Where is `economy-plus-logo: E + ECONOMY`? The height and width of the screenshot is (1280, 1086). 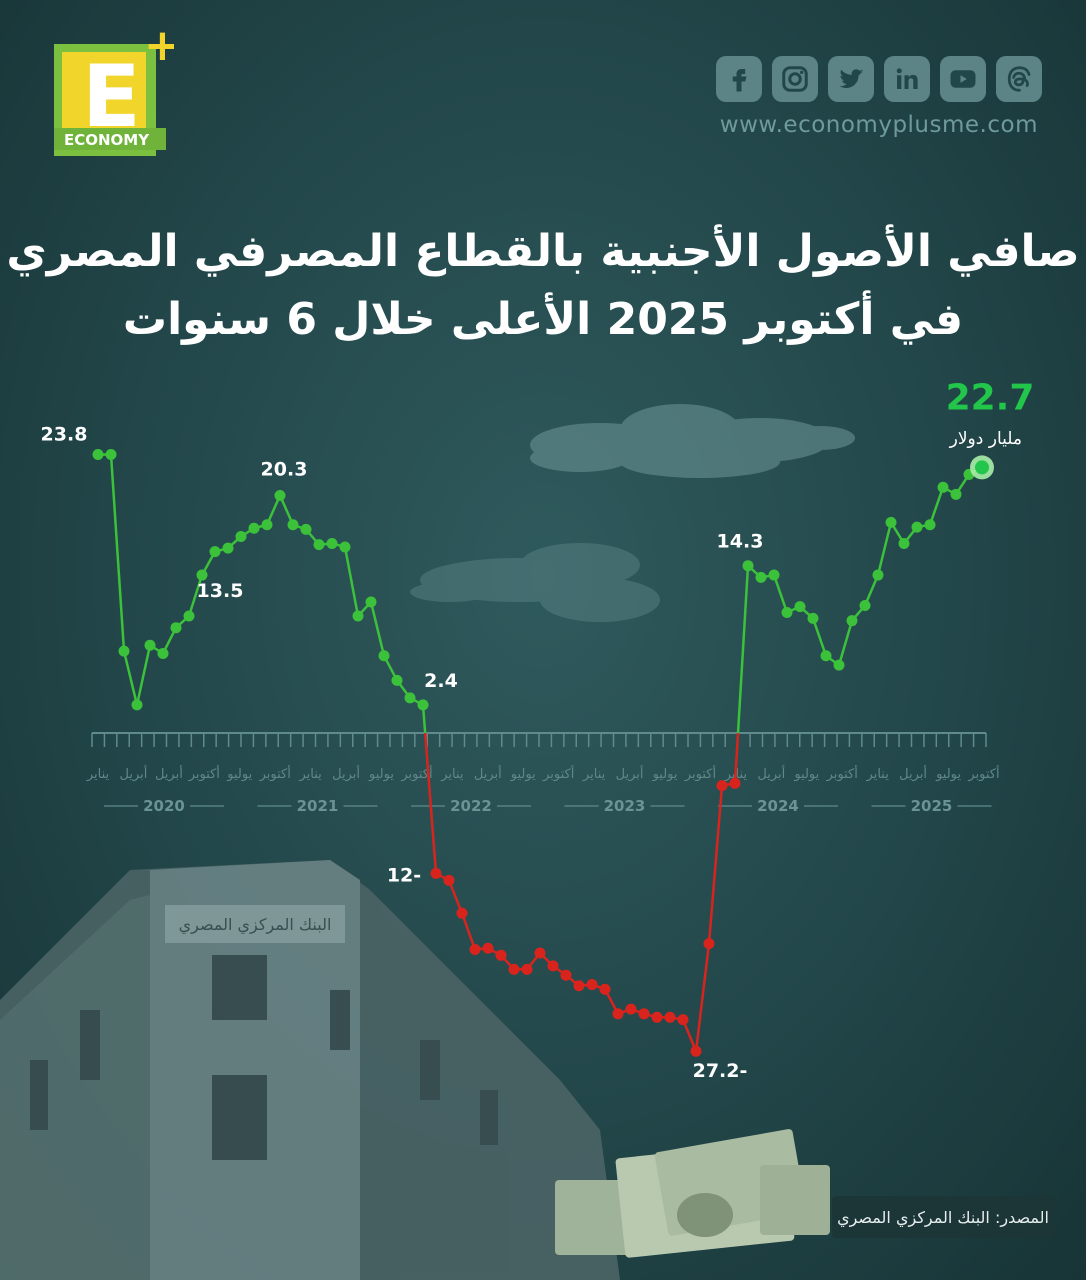 economy-plus-logo: E + ECONOMY is located at coordinates (114, 93).